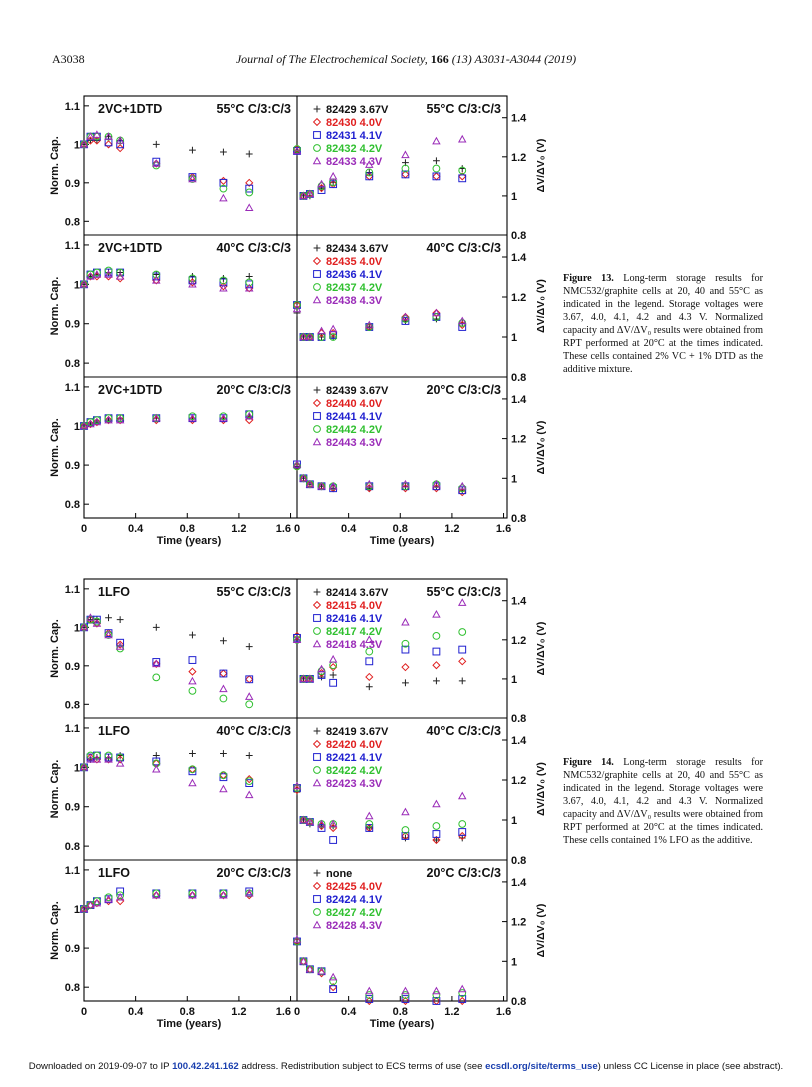  I want to click on panel-condition-label: 55°C C/3:C/3, so click(464, 592).